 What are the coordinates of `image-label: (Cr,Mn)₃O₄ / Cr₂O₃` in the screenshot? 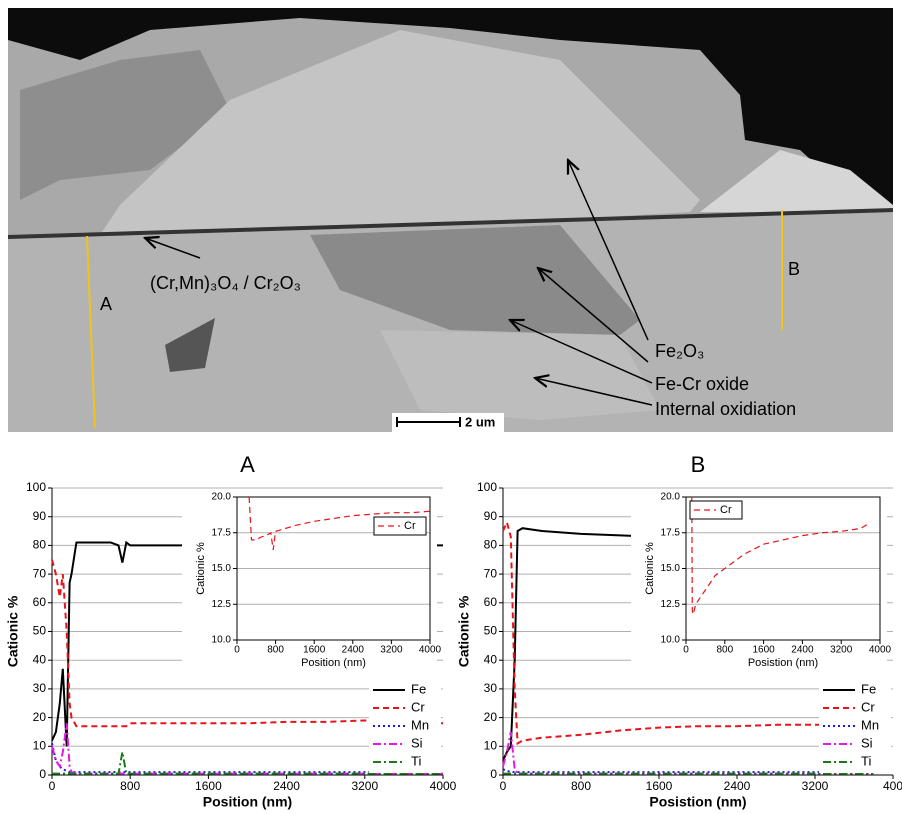 It's located at (225, 283).